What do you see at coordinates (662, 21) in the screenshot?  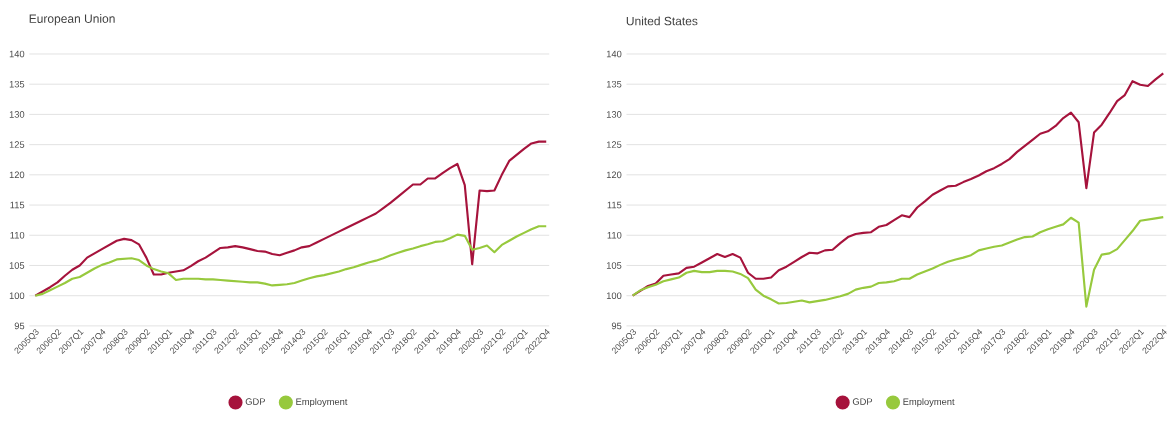 I see `chart-title: United States` at bounding box center [662, 21].